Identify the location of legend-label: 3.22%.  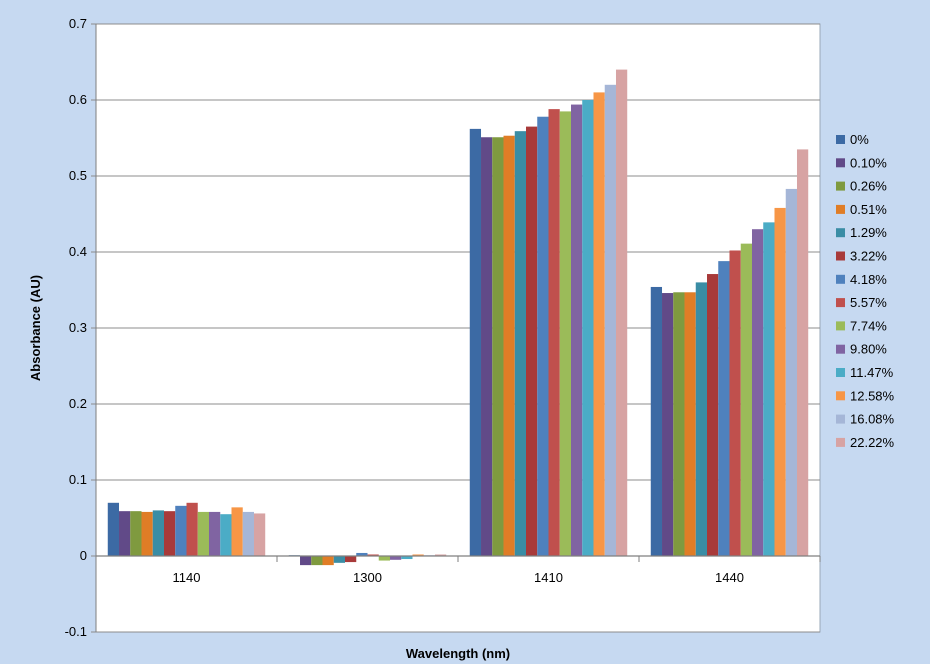
(868, 256).